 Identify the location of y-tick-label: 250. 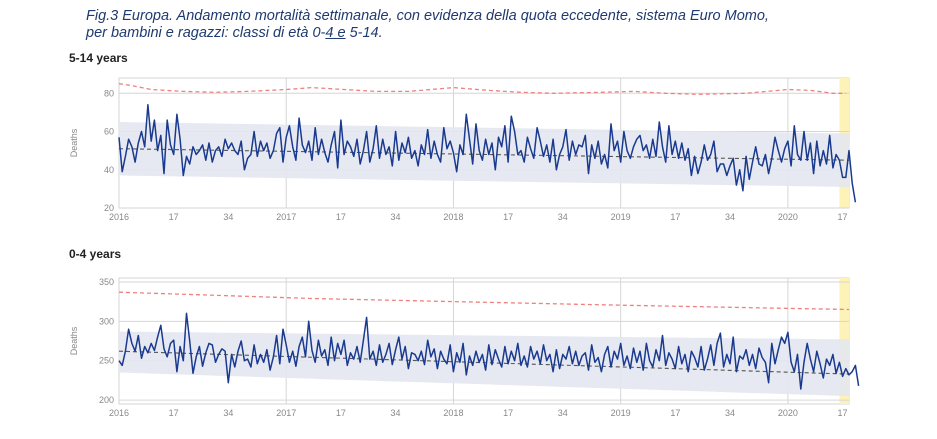
(106, 361).